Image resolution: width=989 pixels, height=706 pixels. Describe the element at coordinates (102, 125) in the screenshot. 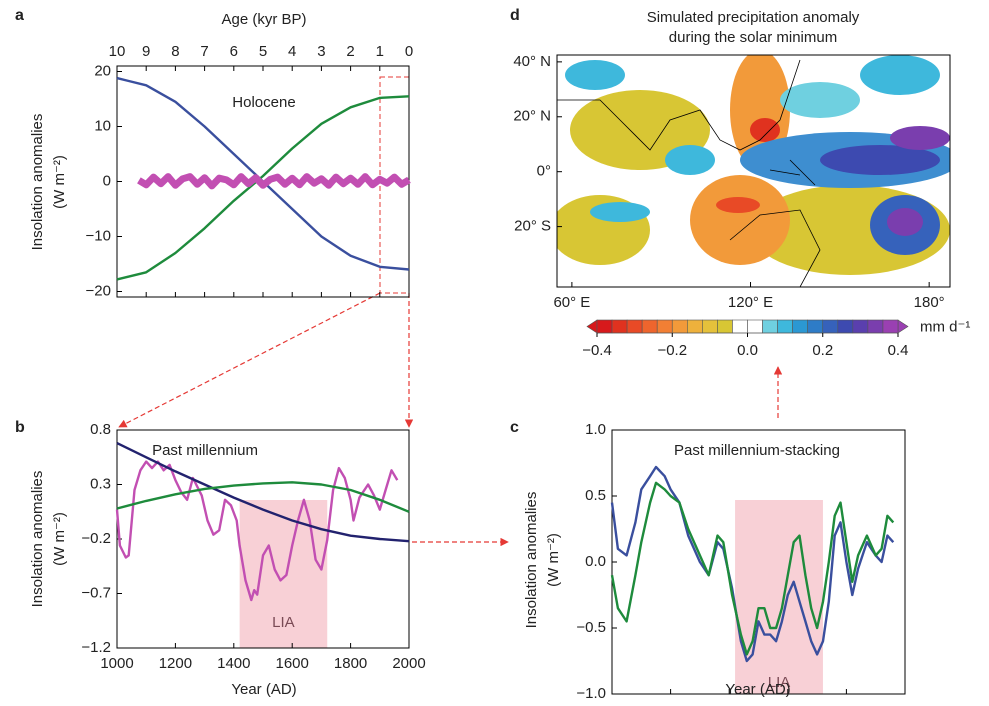

I see `y-tick-label: 10` at that location.